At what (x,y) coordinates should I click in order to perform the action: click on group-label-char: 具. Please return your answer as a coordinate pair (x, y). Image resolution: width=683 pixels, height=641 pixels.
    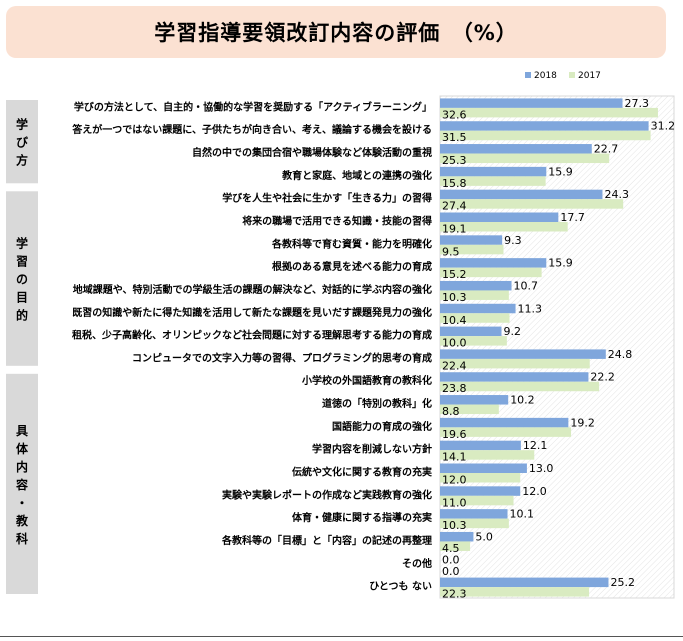
    Looking at the image, I should click on (22, 431).